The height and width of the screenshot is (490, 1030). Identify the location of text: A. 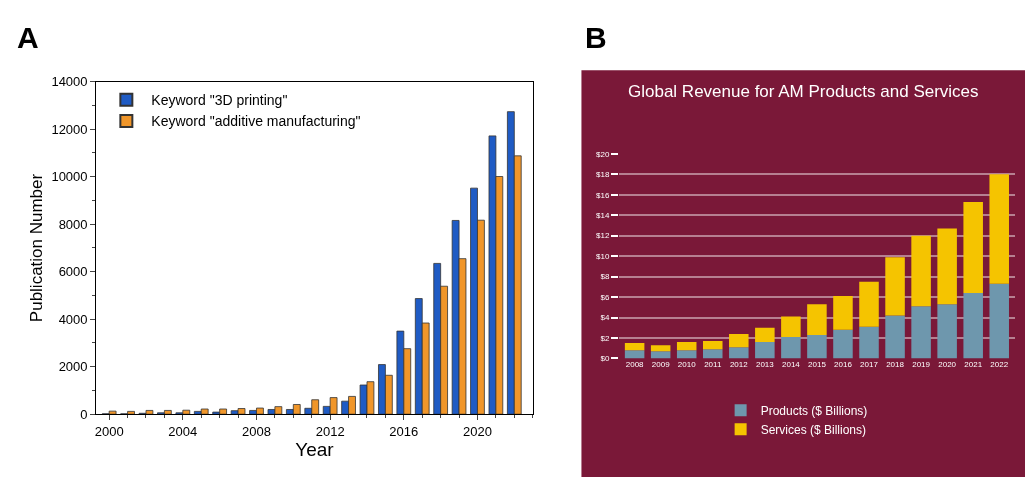
(28, 37).